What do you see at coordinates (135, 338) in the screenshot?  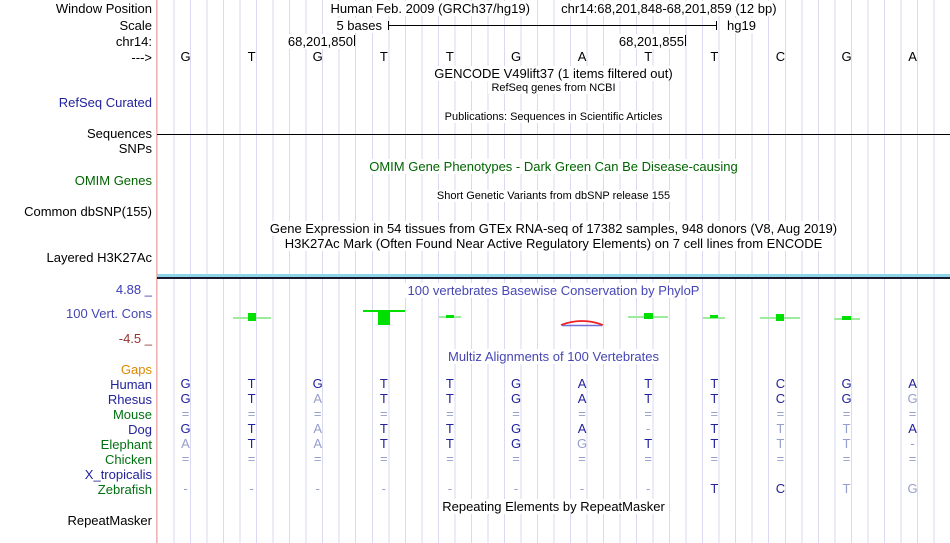 I see `conservation-min-value: -4.5 _` at bounding box center [135, 338].